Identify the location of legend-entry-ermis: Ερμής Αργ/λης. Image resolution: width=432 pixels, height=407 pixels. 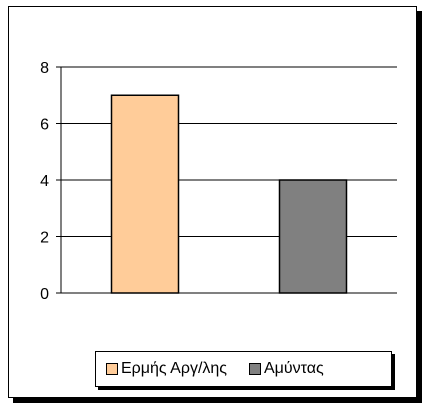
(166, 369).